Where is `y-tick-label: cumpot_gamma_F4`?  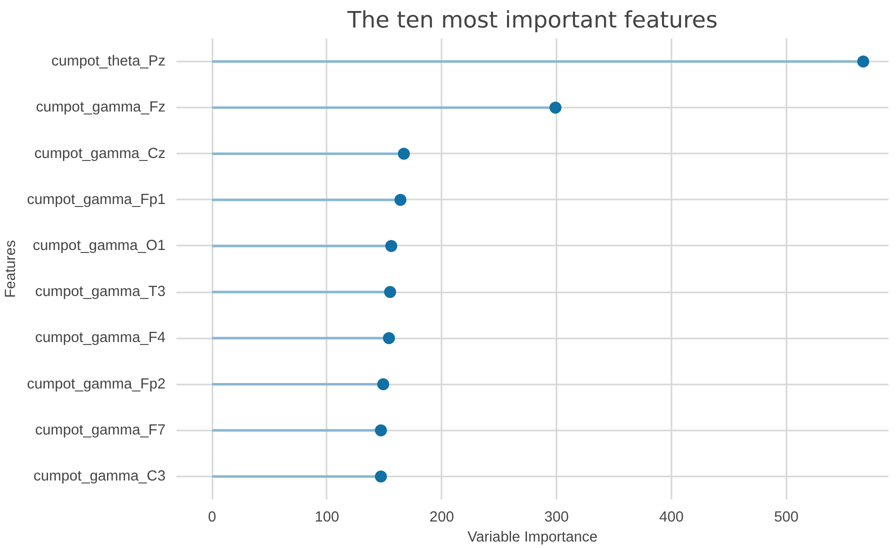
y-tick-label: cumpot_gamma_F4 is located at coordinates (100, 338).